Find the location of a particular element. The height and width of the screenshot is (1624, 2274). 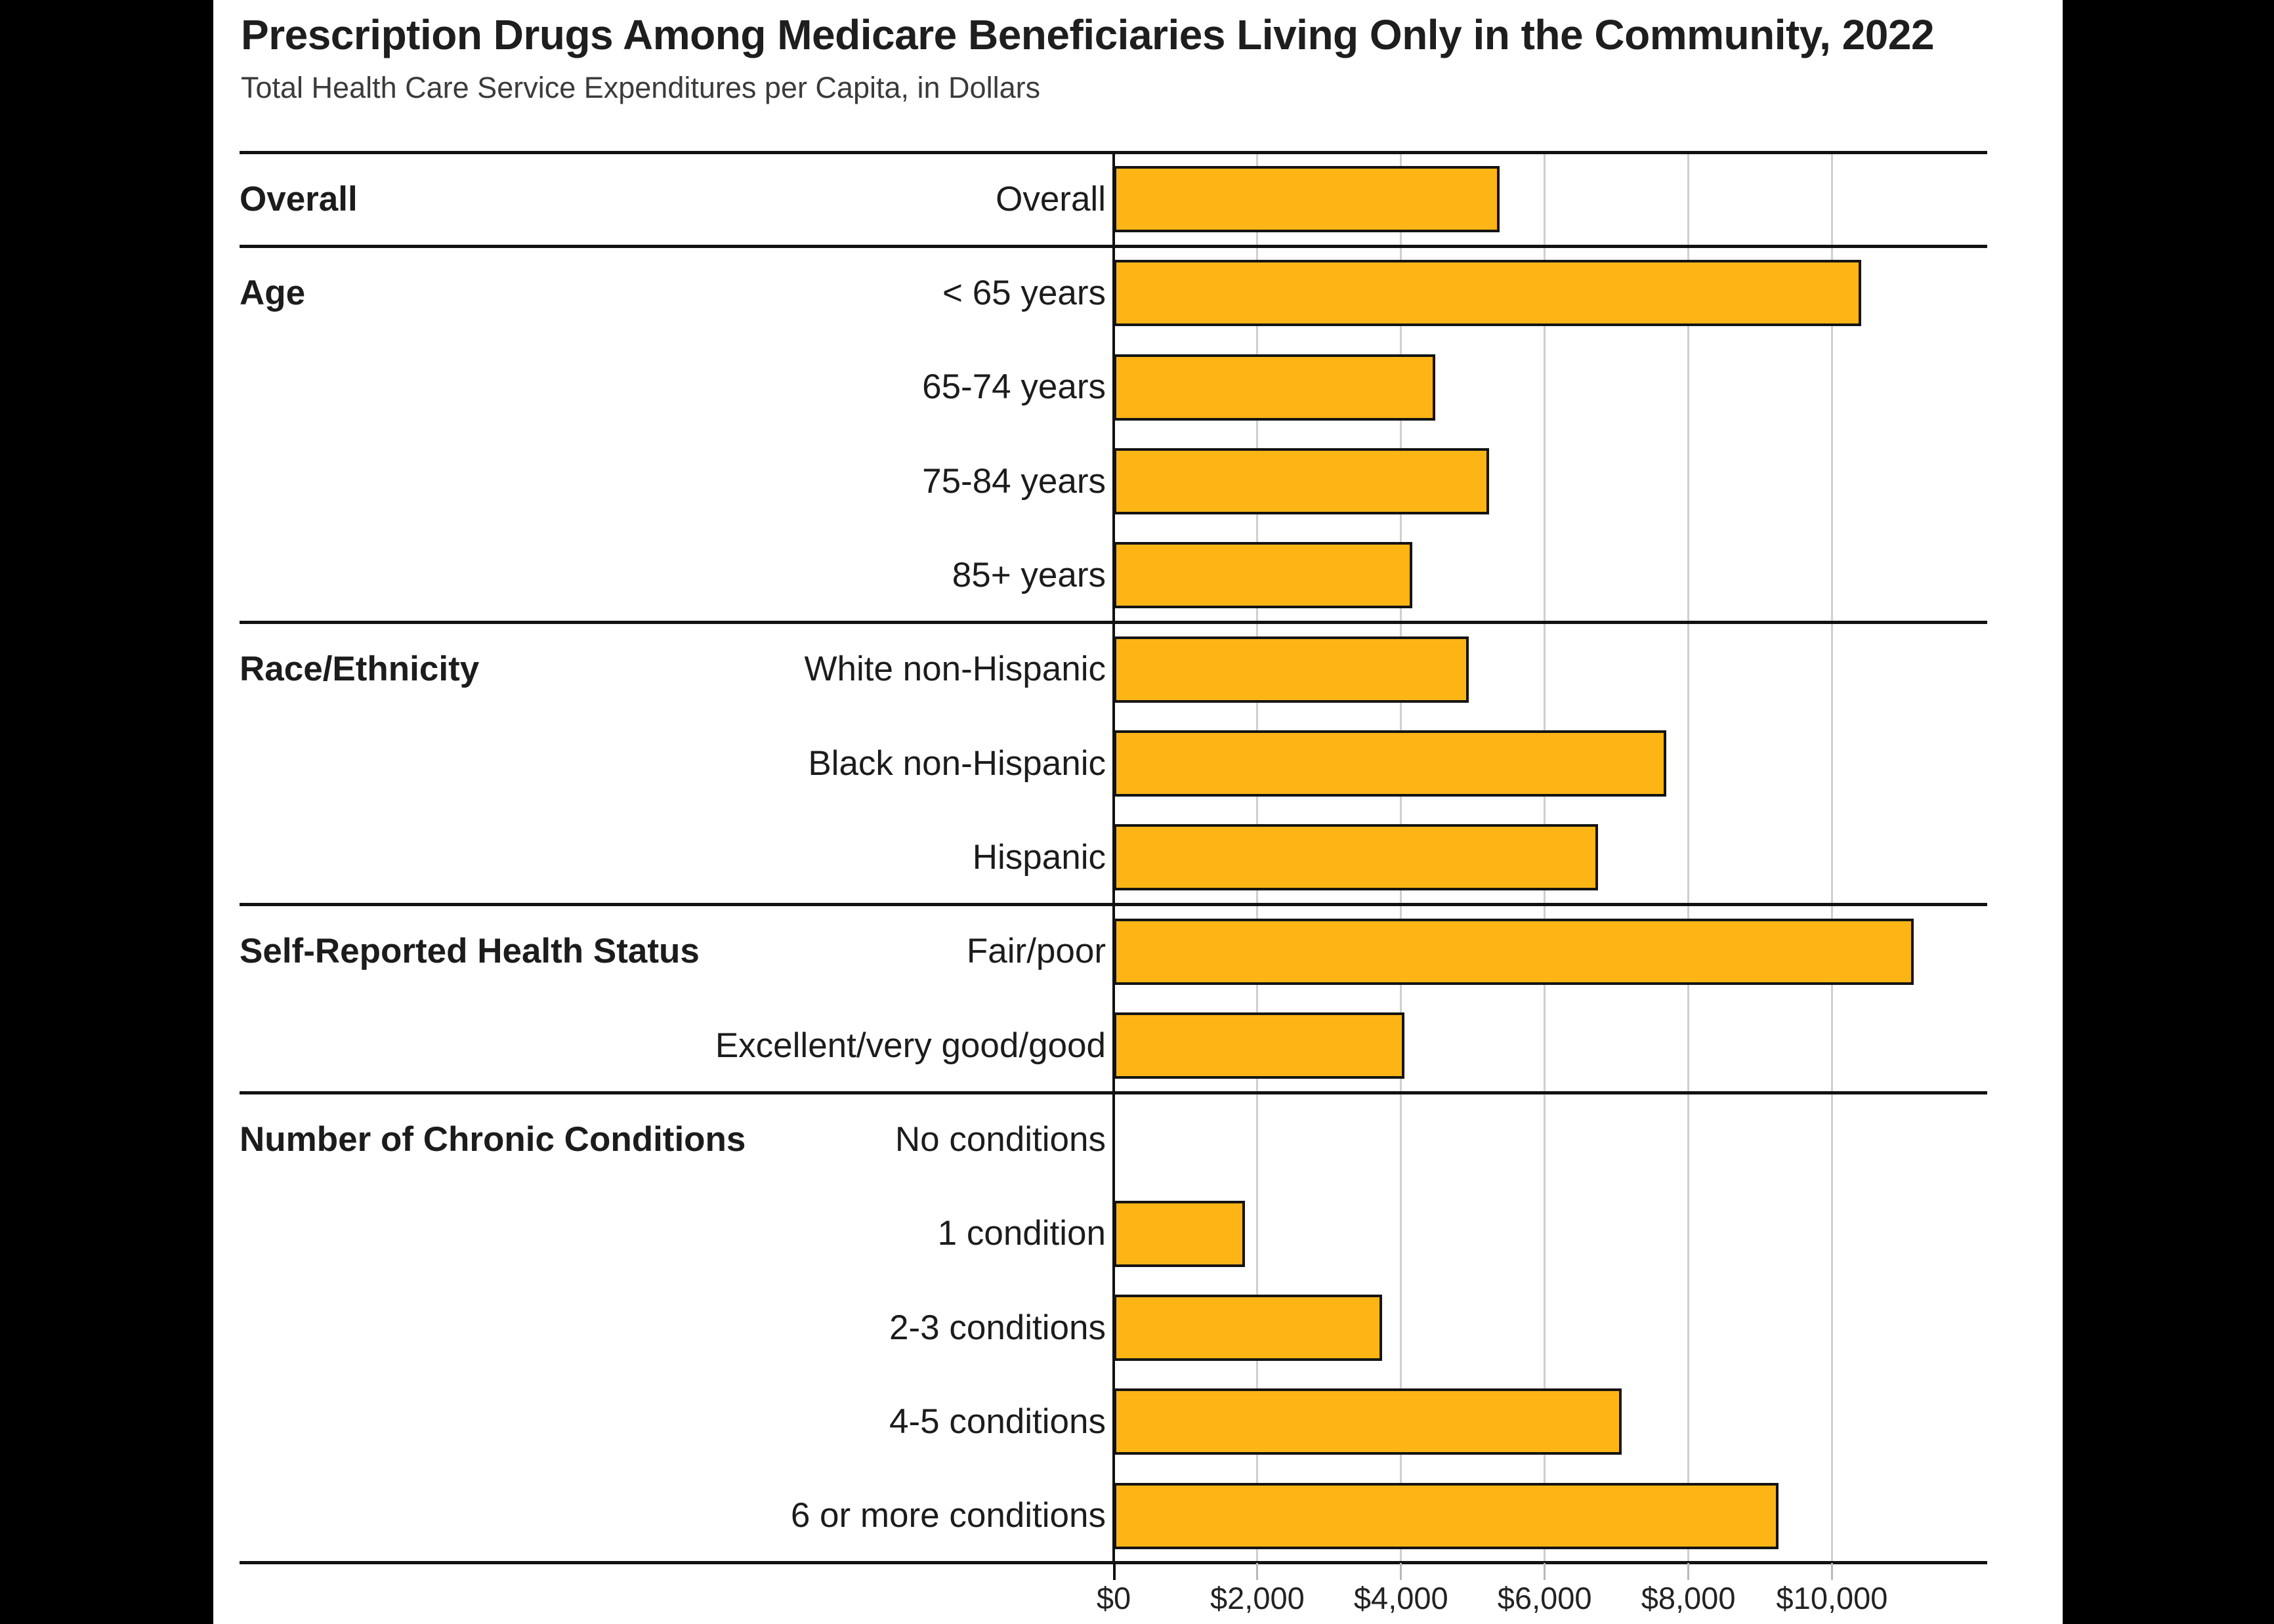

group-label: Age is located at coordinates (273, 293).